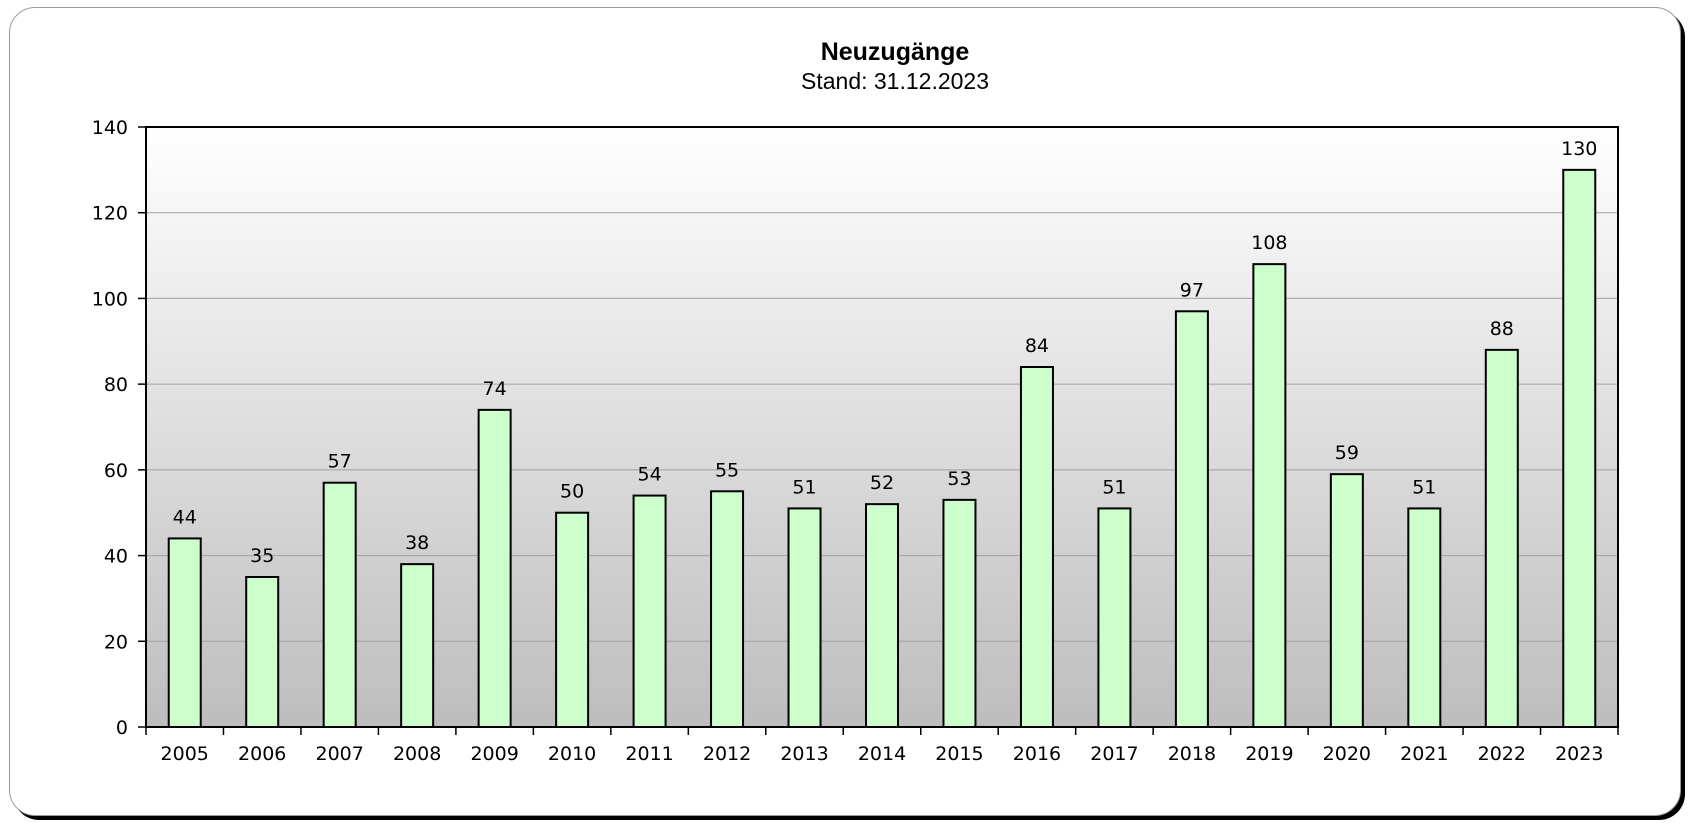 The height and width of the screenshot is (827, 1690). What do you see at coordinates (110, 299) in the screenshot?
I see `y-tick-label: 100` at bounding box center [110, 299].